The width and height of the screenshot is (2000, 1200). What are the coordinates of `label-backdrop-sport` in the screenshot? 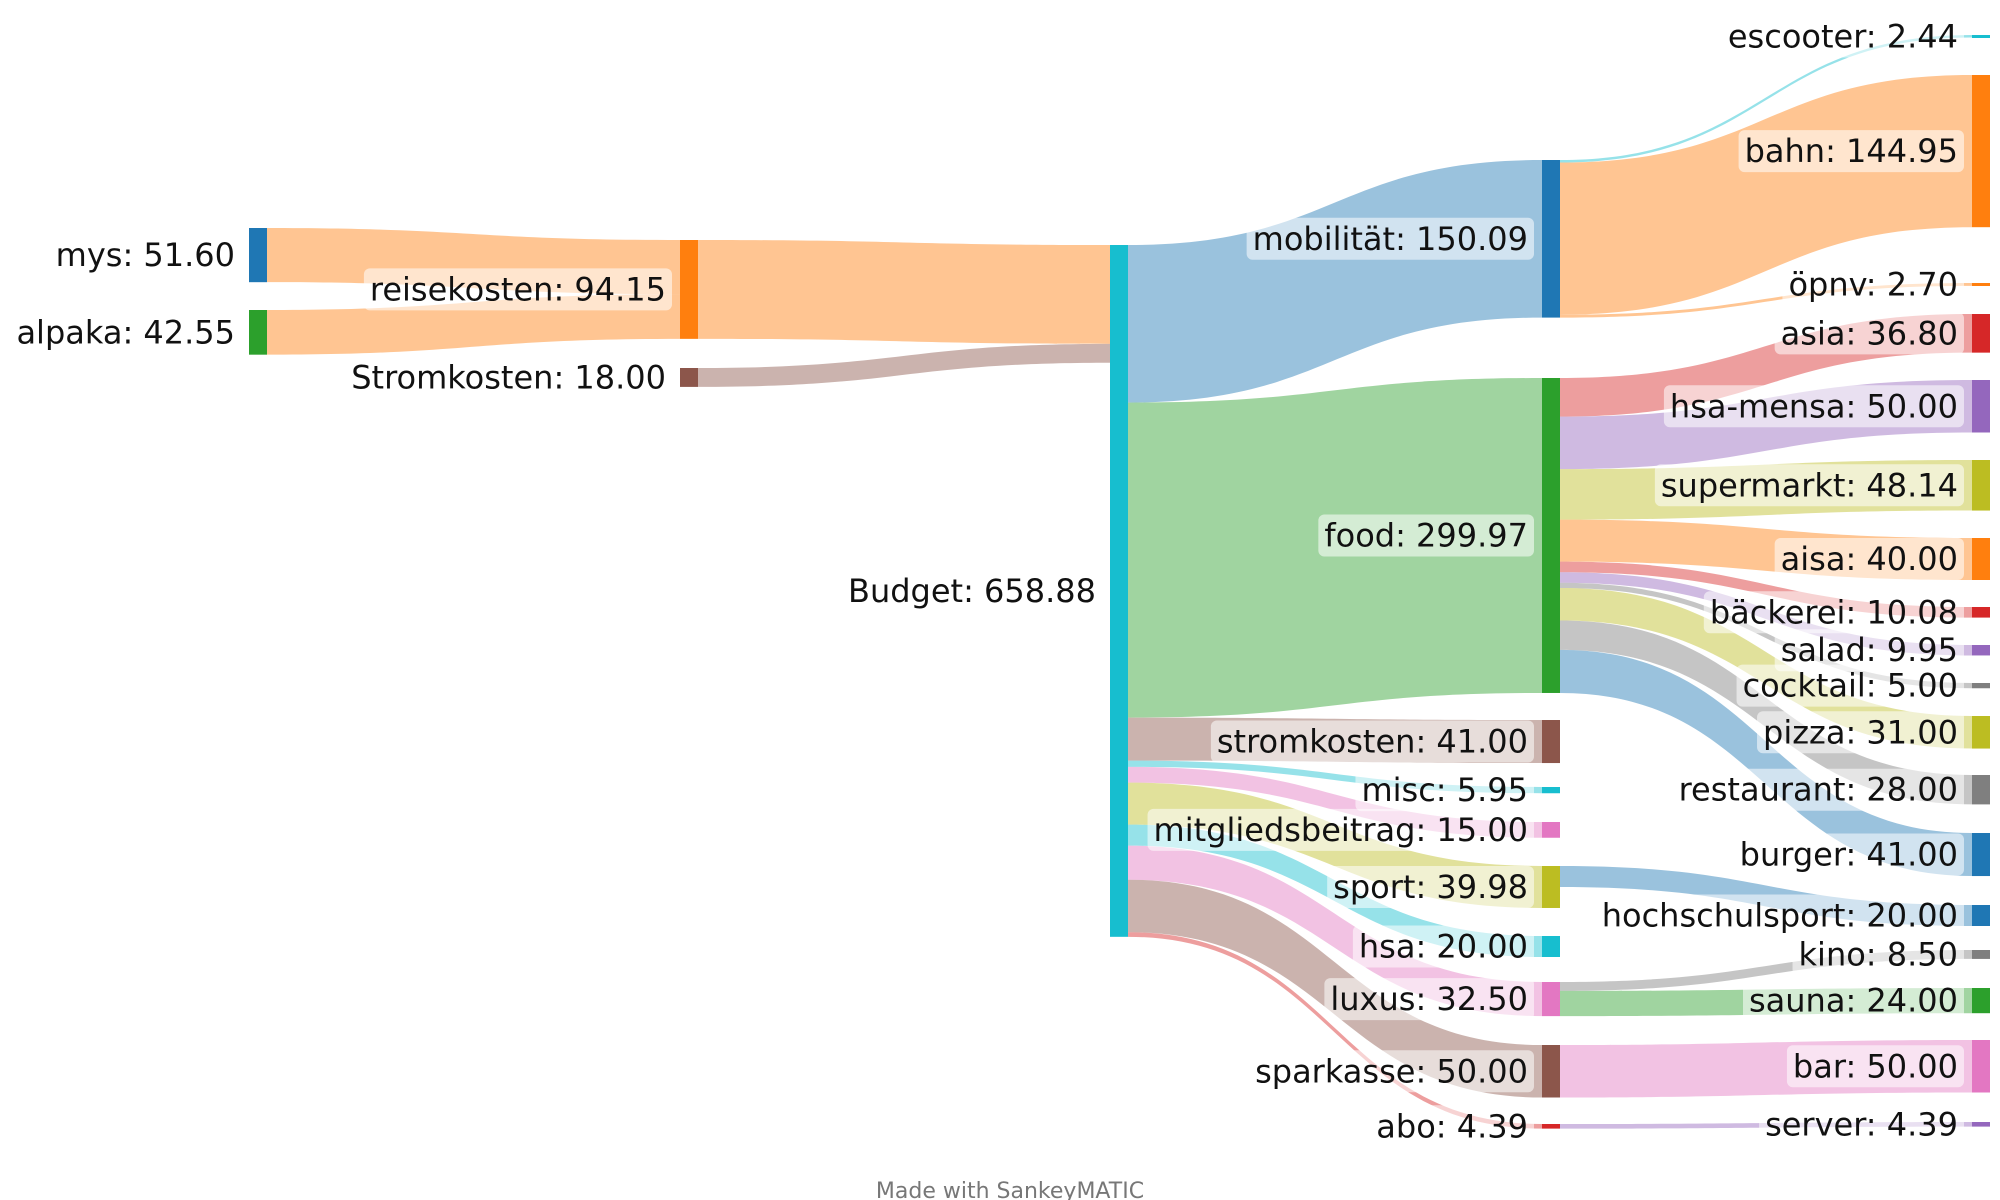 It's located at (1430, 886).